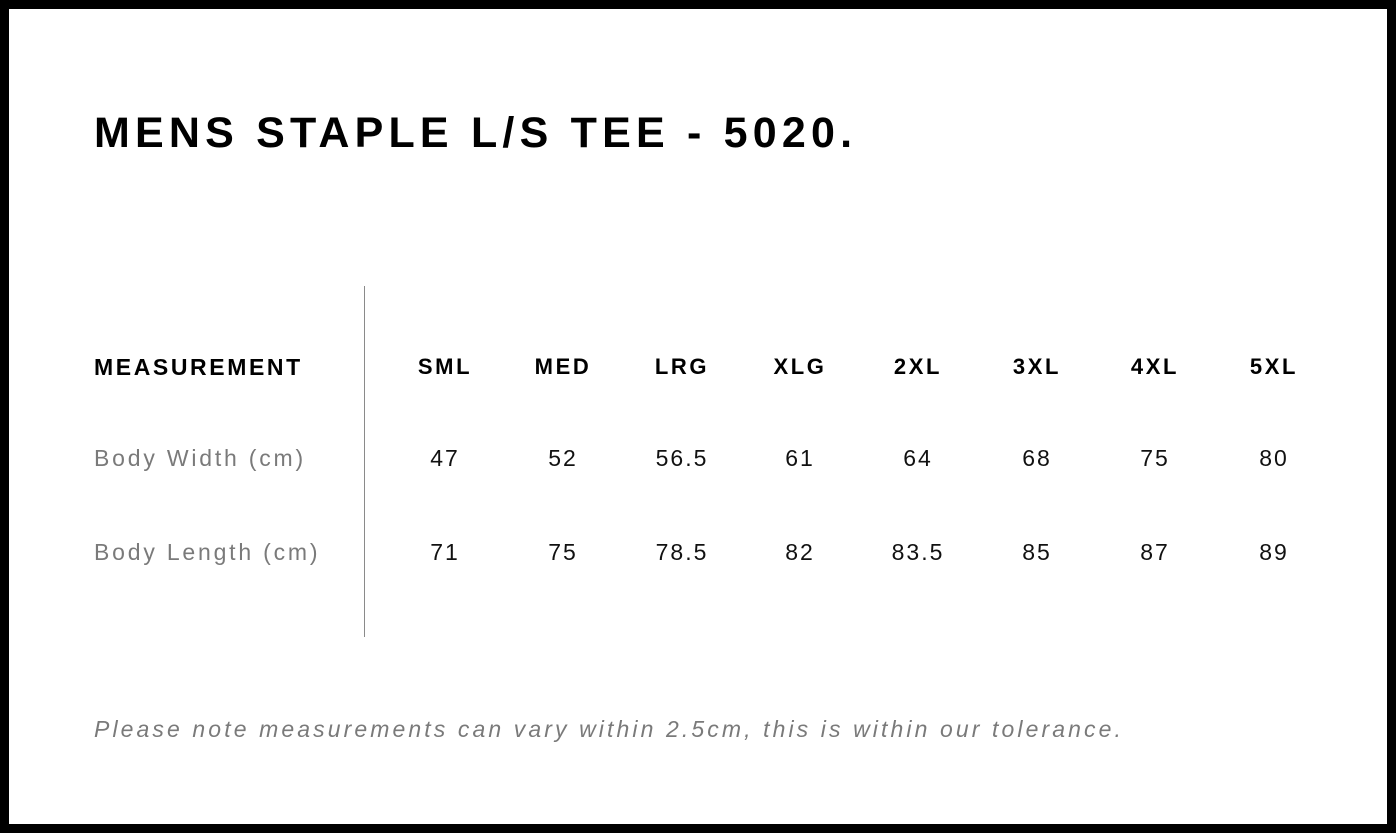  What do you see at coordinates (1155, 552) in the screenshot?
I see `table-cell: 87` at bounding box center [1155, 552].